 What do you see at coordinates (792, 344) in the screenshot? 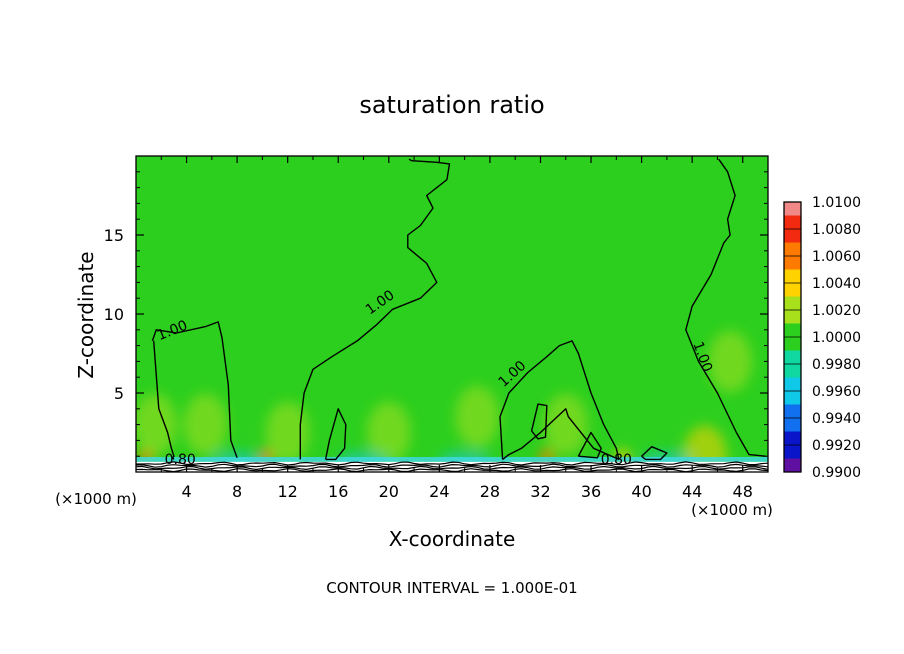
I see `colorbar-swatch-5a` at bounding box center [792, 344].